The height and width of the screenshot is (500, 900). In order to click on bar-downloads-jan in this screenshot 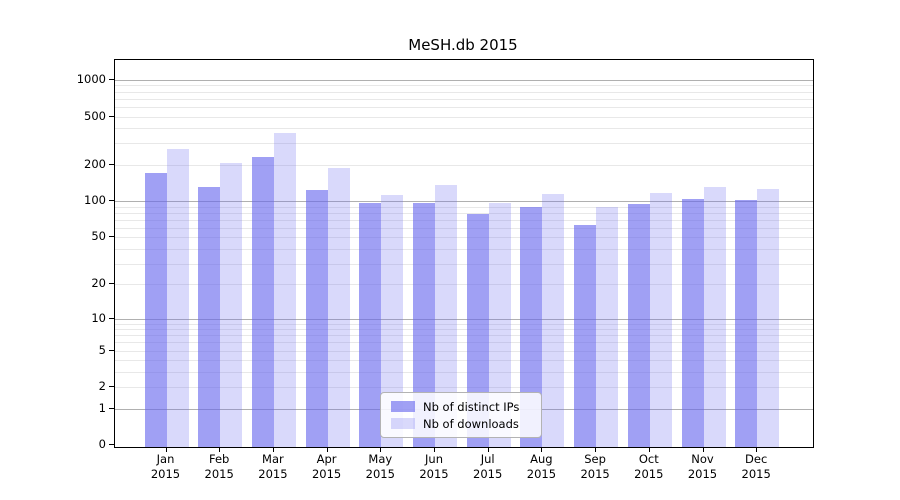, I will do `click(177, 298)`.